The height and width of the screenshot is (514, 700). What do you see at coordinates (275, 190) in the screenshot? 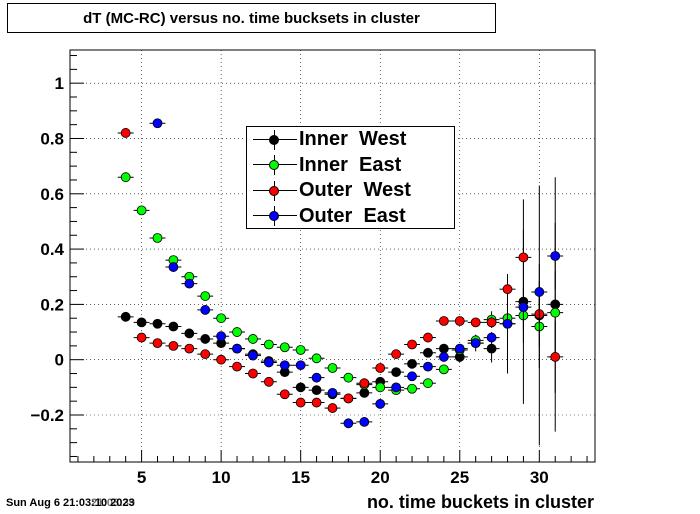
I see `legend-marker-outer-west` at bounding box center [275, 190].